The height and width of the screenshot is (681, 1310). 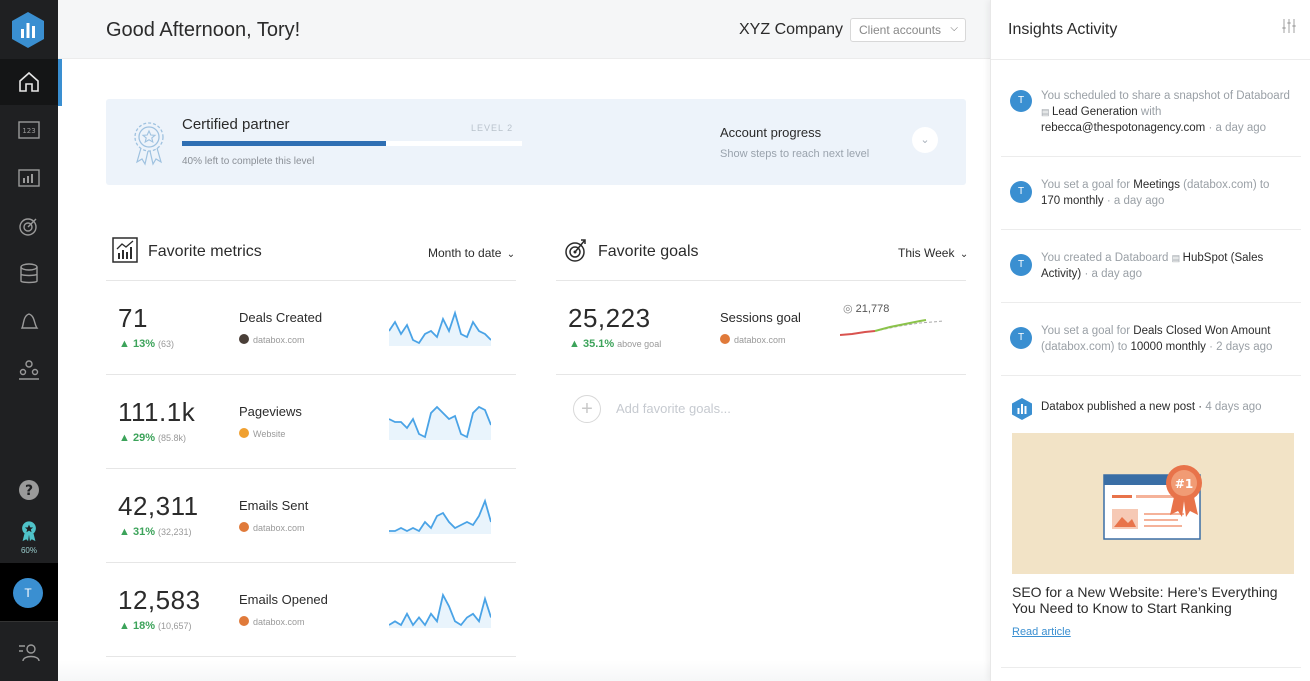 I want to click on bell-icon, so click(x=29, y=321).